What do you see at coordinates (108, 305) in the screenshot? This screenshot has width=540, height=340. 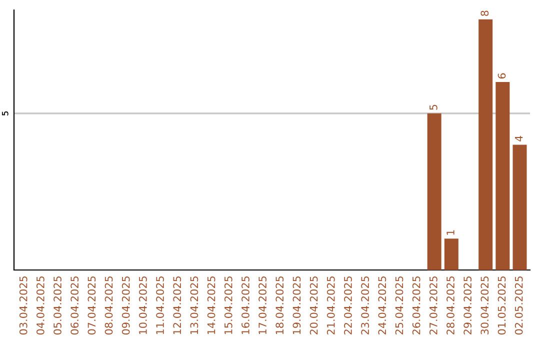 I see `x-tick-label: 08.04.2025` at bounding box center [108, 305].